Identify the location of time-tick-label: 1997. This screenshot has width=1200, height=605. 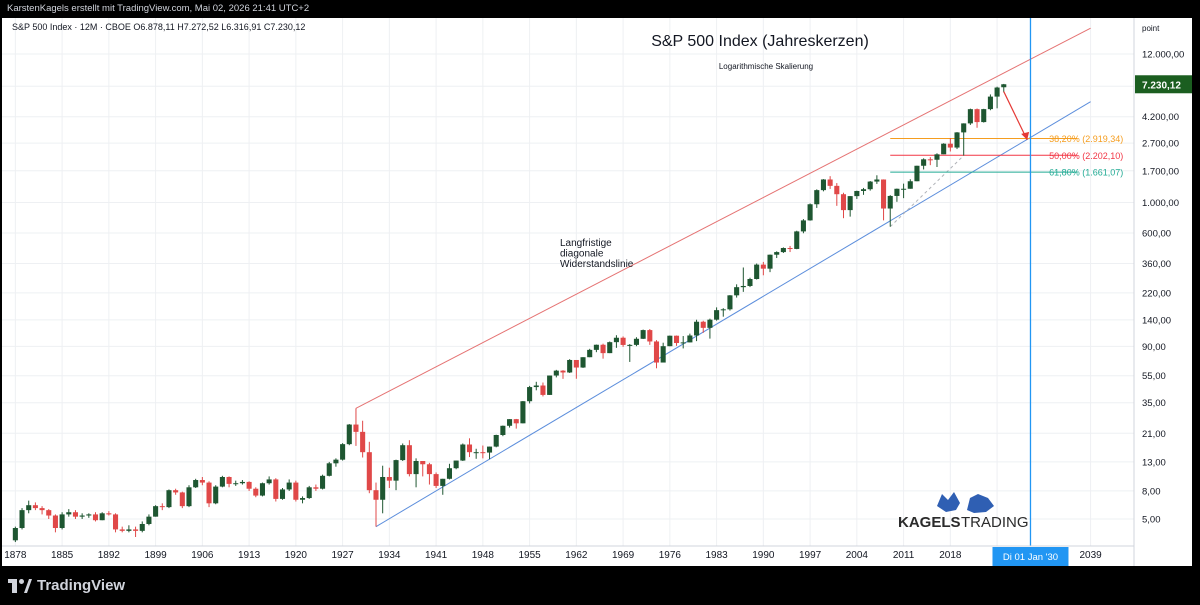
(810, 555).